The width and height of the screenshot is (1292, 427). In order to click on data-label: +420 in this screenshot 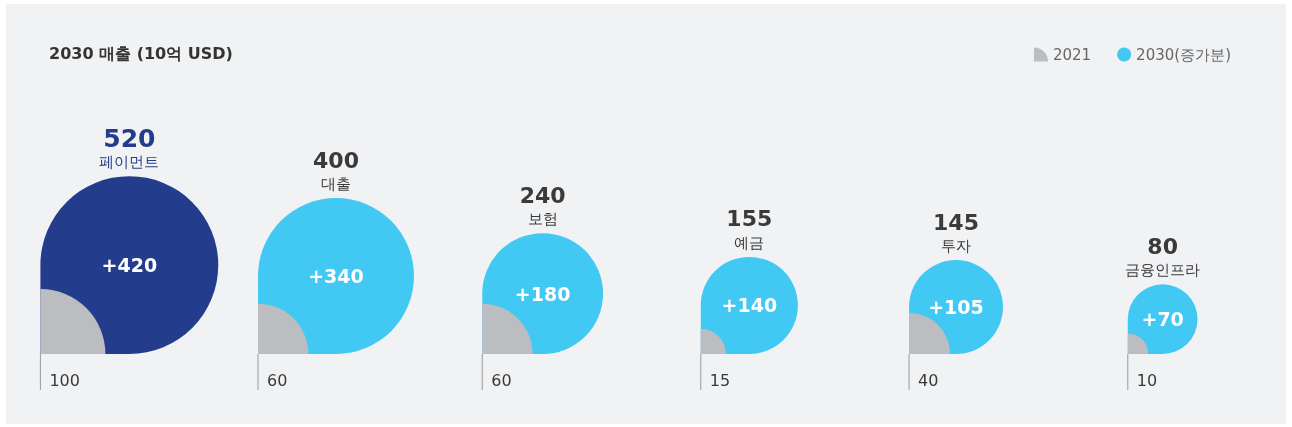, I will do `click(129, 265)`.